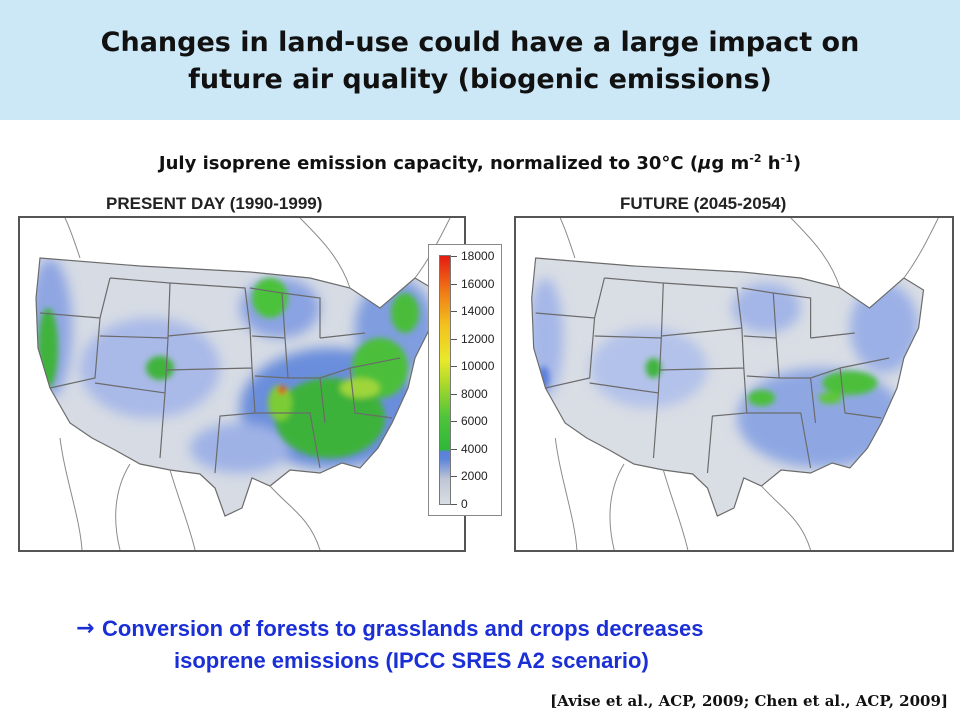  I want to click on subtitle-unit-g: g m, so click(730, 163).